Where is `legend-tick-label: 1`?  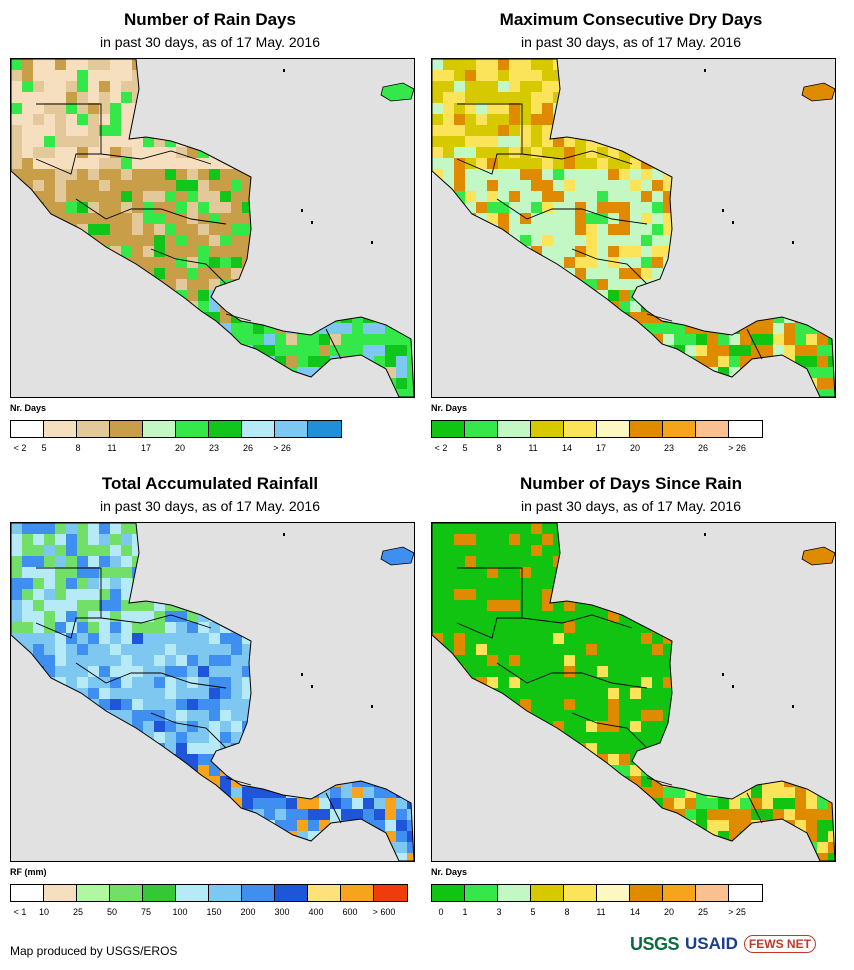
legend-tick-label: 1 is located at coordinates (465, 912).